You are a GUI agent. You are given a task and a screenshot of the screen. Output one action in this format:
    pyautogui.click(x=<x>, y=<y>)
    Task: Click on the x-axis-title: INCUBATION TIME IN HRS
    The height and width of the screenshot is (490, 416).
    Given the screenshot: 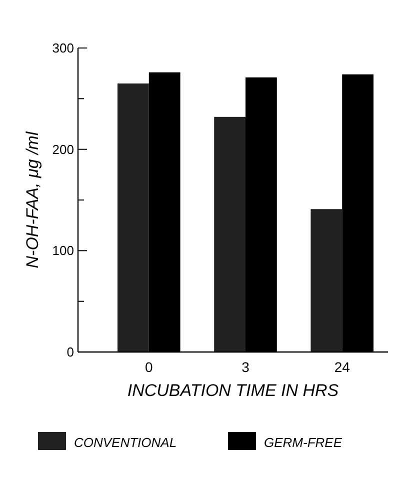 What is the action you would take?
    pyautogui.click(x=233, y=390)
    